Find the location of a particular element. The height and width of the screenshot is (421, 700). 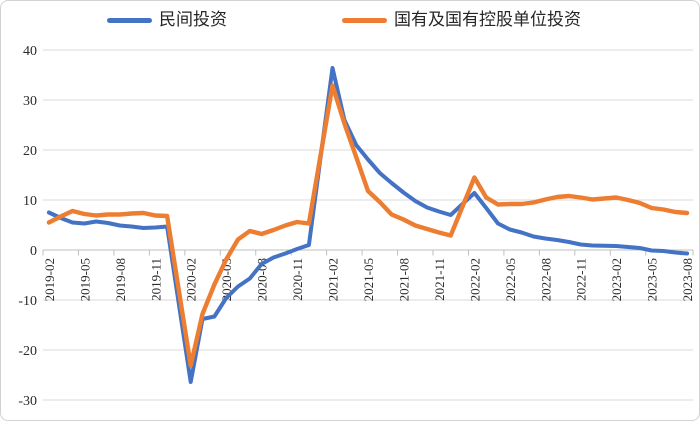

svg-text: 2022-11 is located at coordinates (581, 279).